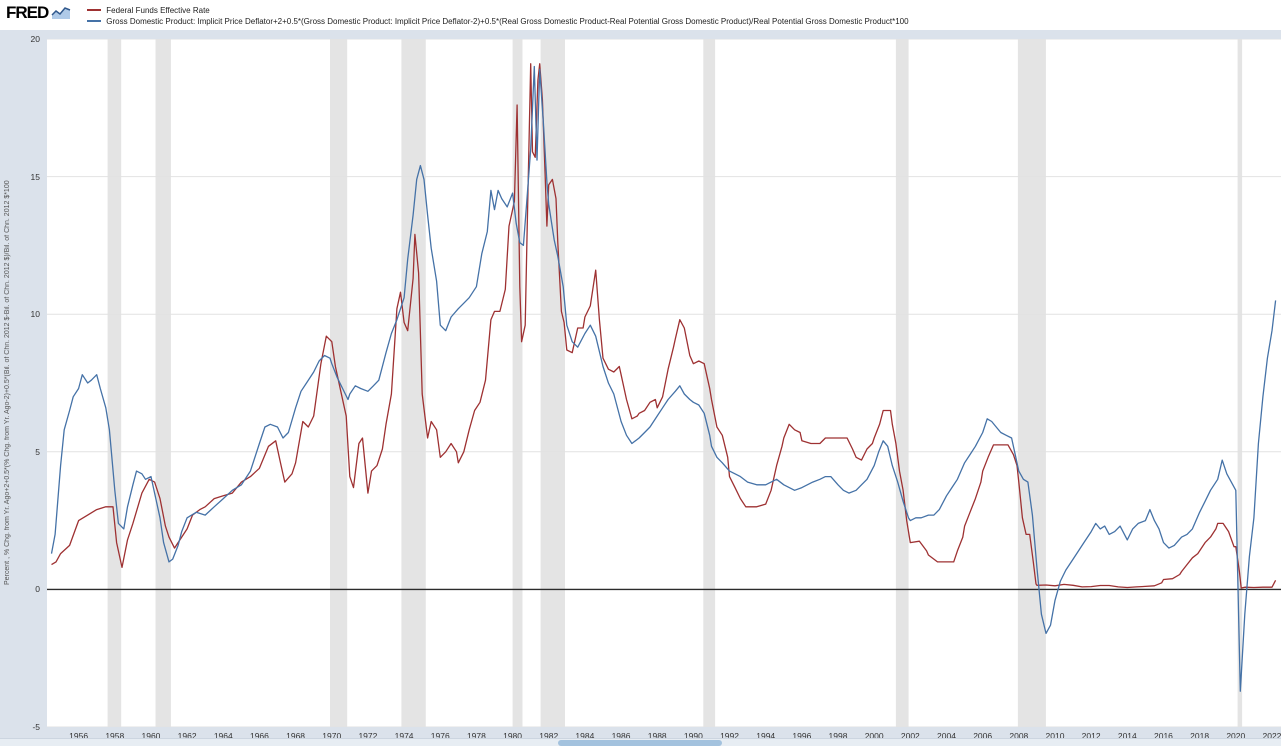  I want to click on x-tick-label: 2006, so click(983, 736).